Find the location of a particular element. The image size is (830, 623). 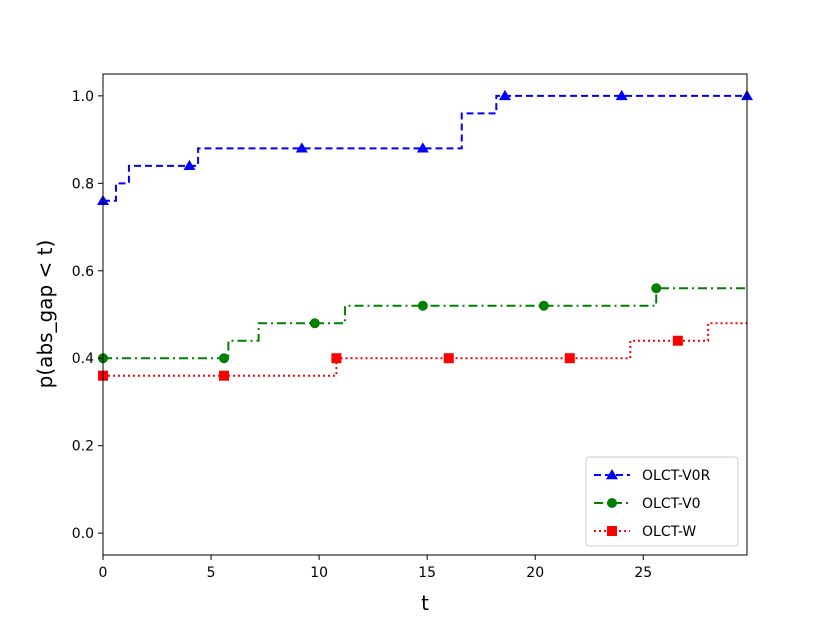

legend-marker-olct-v0r is located at coordinates (612, 474).